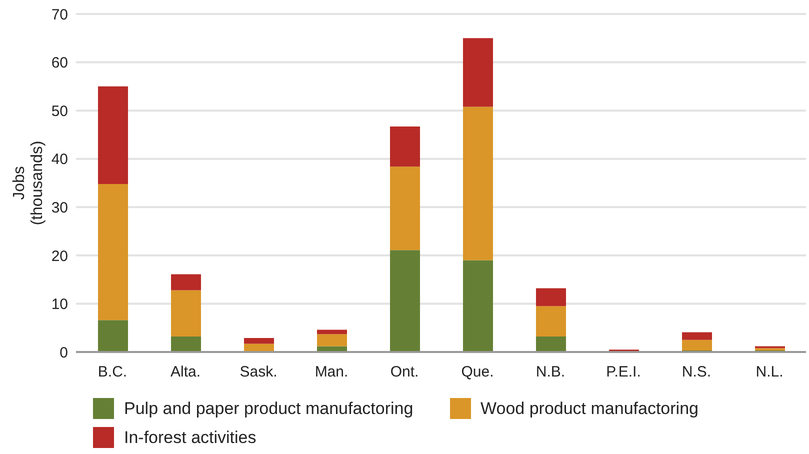  What do you see at coordinates (59, 111) in the screenshot?
I see `y-tick-label: 50` at bounding box center [59, 111].